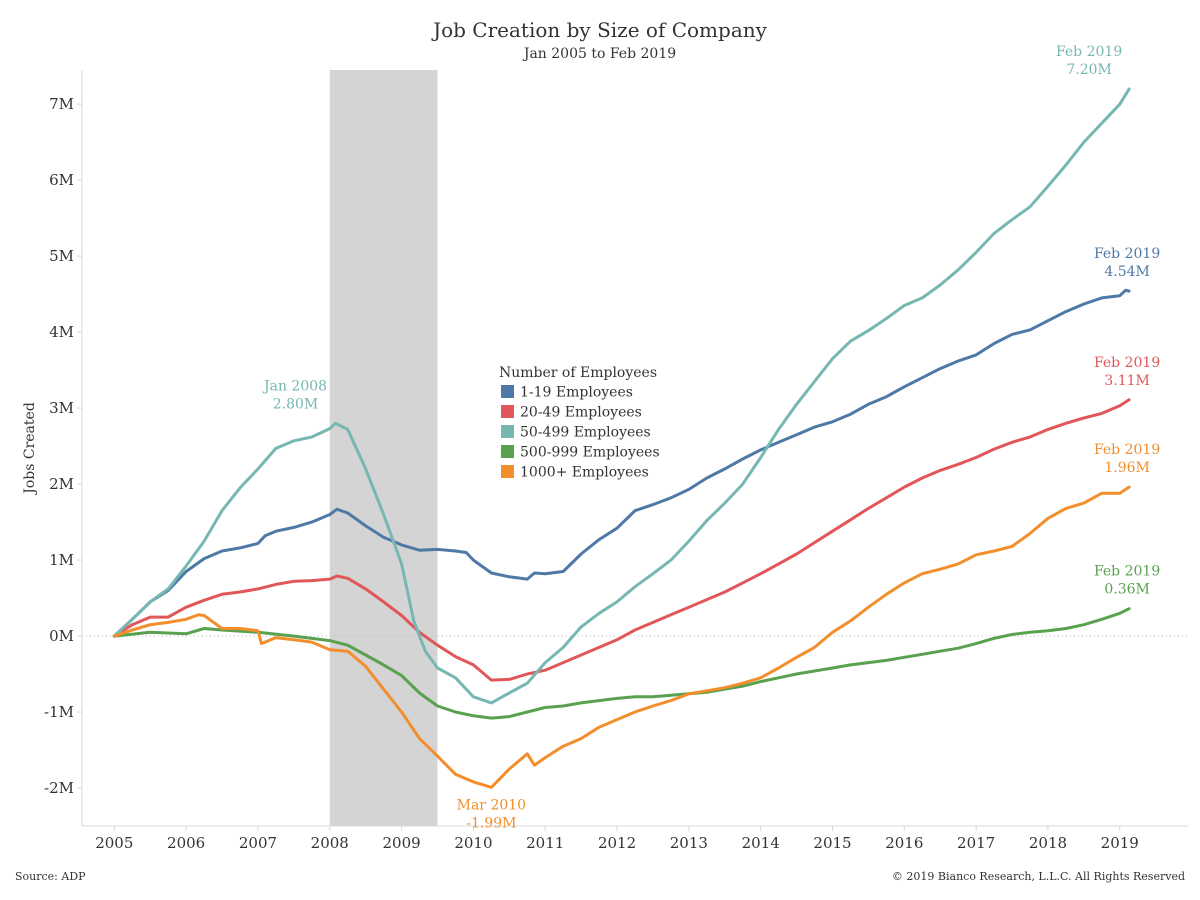  Describe the element at coordinates (30, 449) in the screenshot. I see `y-axis-label: Jobs Created` at that location.